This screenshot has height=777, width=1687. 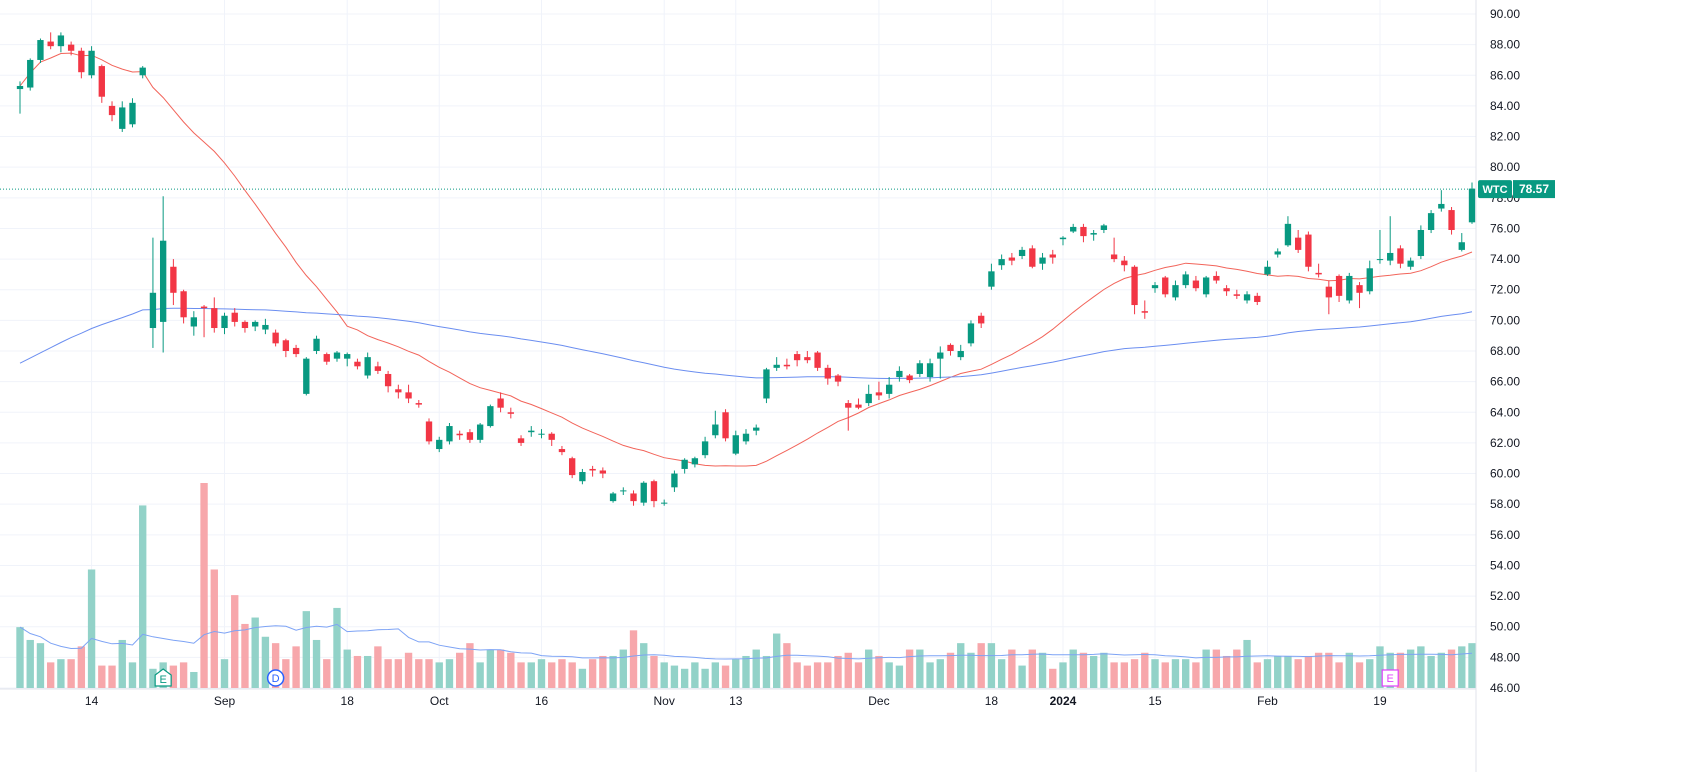 I want to click on time-axis: 14 Sep 18 Oct 16 Nov 13 Dec 18 2024 15 Feb 19, so click(x=738, y=698).